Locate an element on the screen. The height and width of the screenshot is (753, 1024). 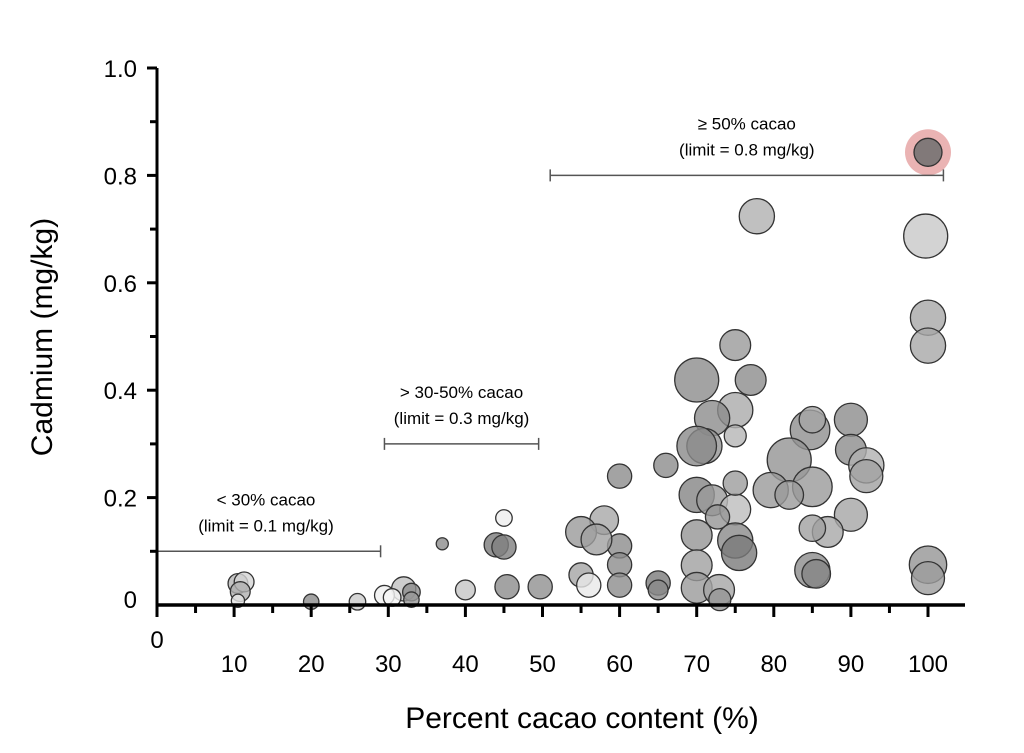
y-axis-title: Cadmium (mg/kg) is located at coordinates (42, 337).